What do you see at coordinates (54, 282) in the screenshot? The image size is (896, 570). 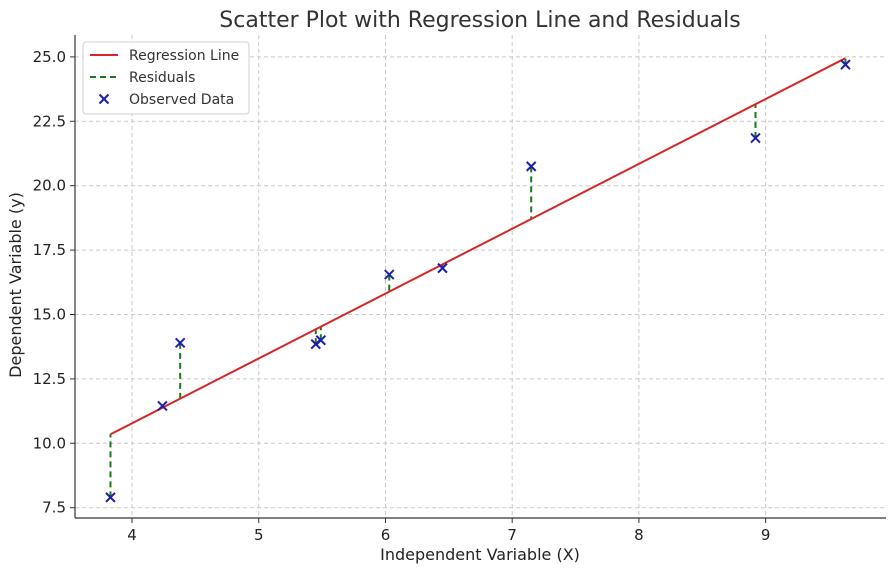 I see `y-ticks: 7.5 10.0 12.5 15.0 17.5 20.0 22.5 25.0` at bounding box center [54, 282].